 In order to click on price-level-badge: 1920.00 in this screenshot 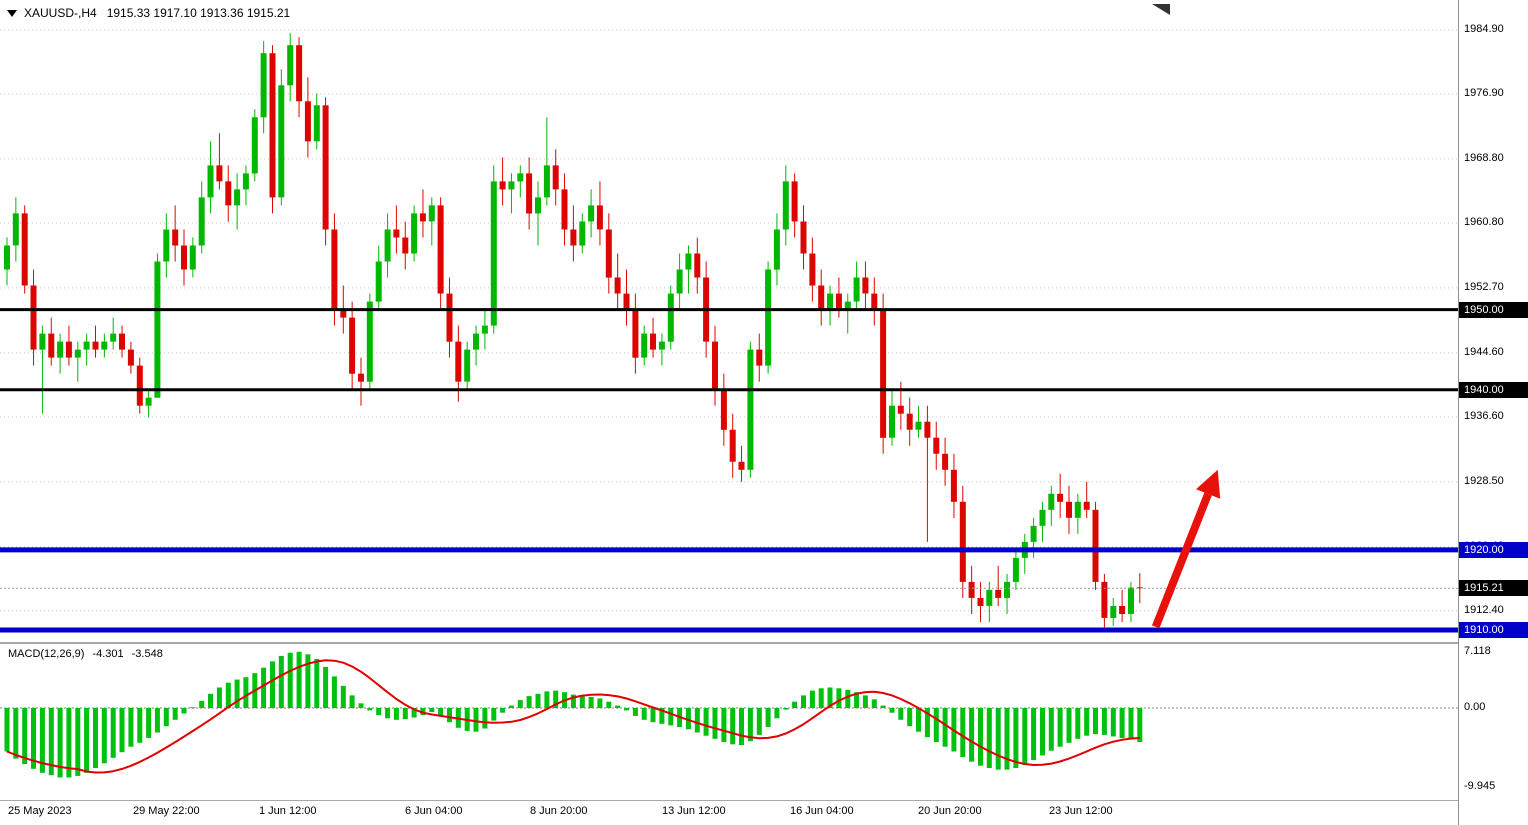, I will do `click(1493, 549)`.